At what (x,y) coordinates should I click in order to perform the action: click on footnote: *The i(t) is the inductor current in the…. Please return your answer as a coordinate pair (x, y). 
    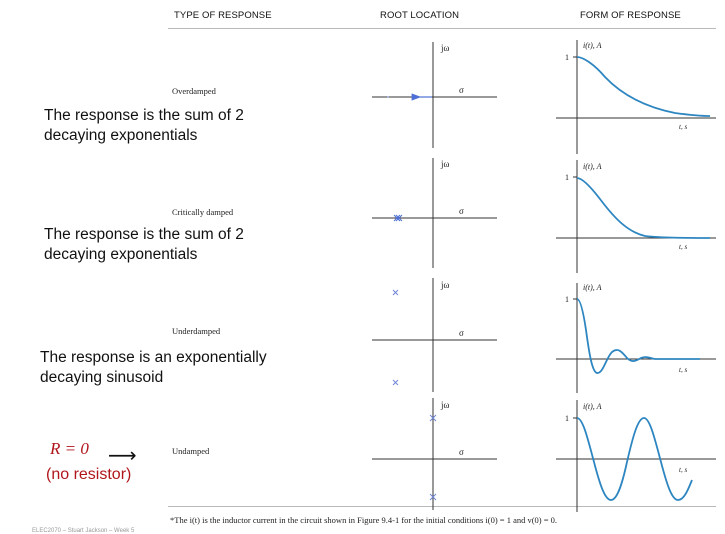
    Looking at the image, I should click on (364, 520).